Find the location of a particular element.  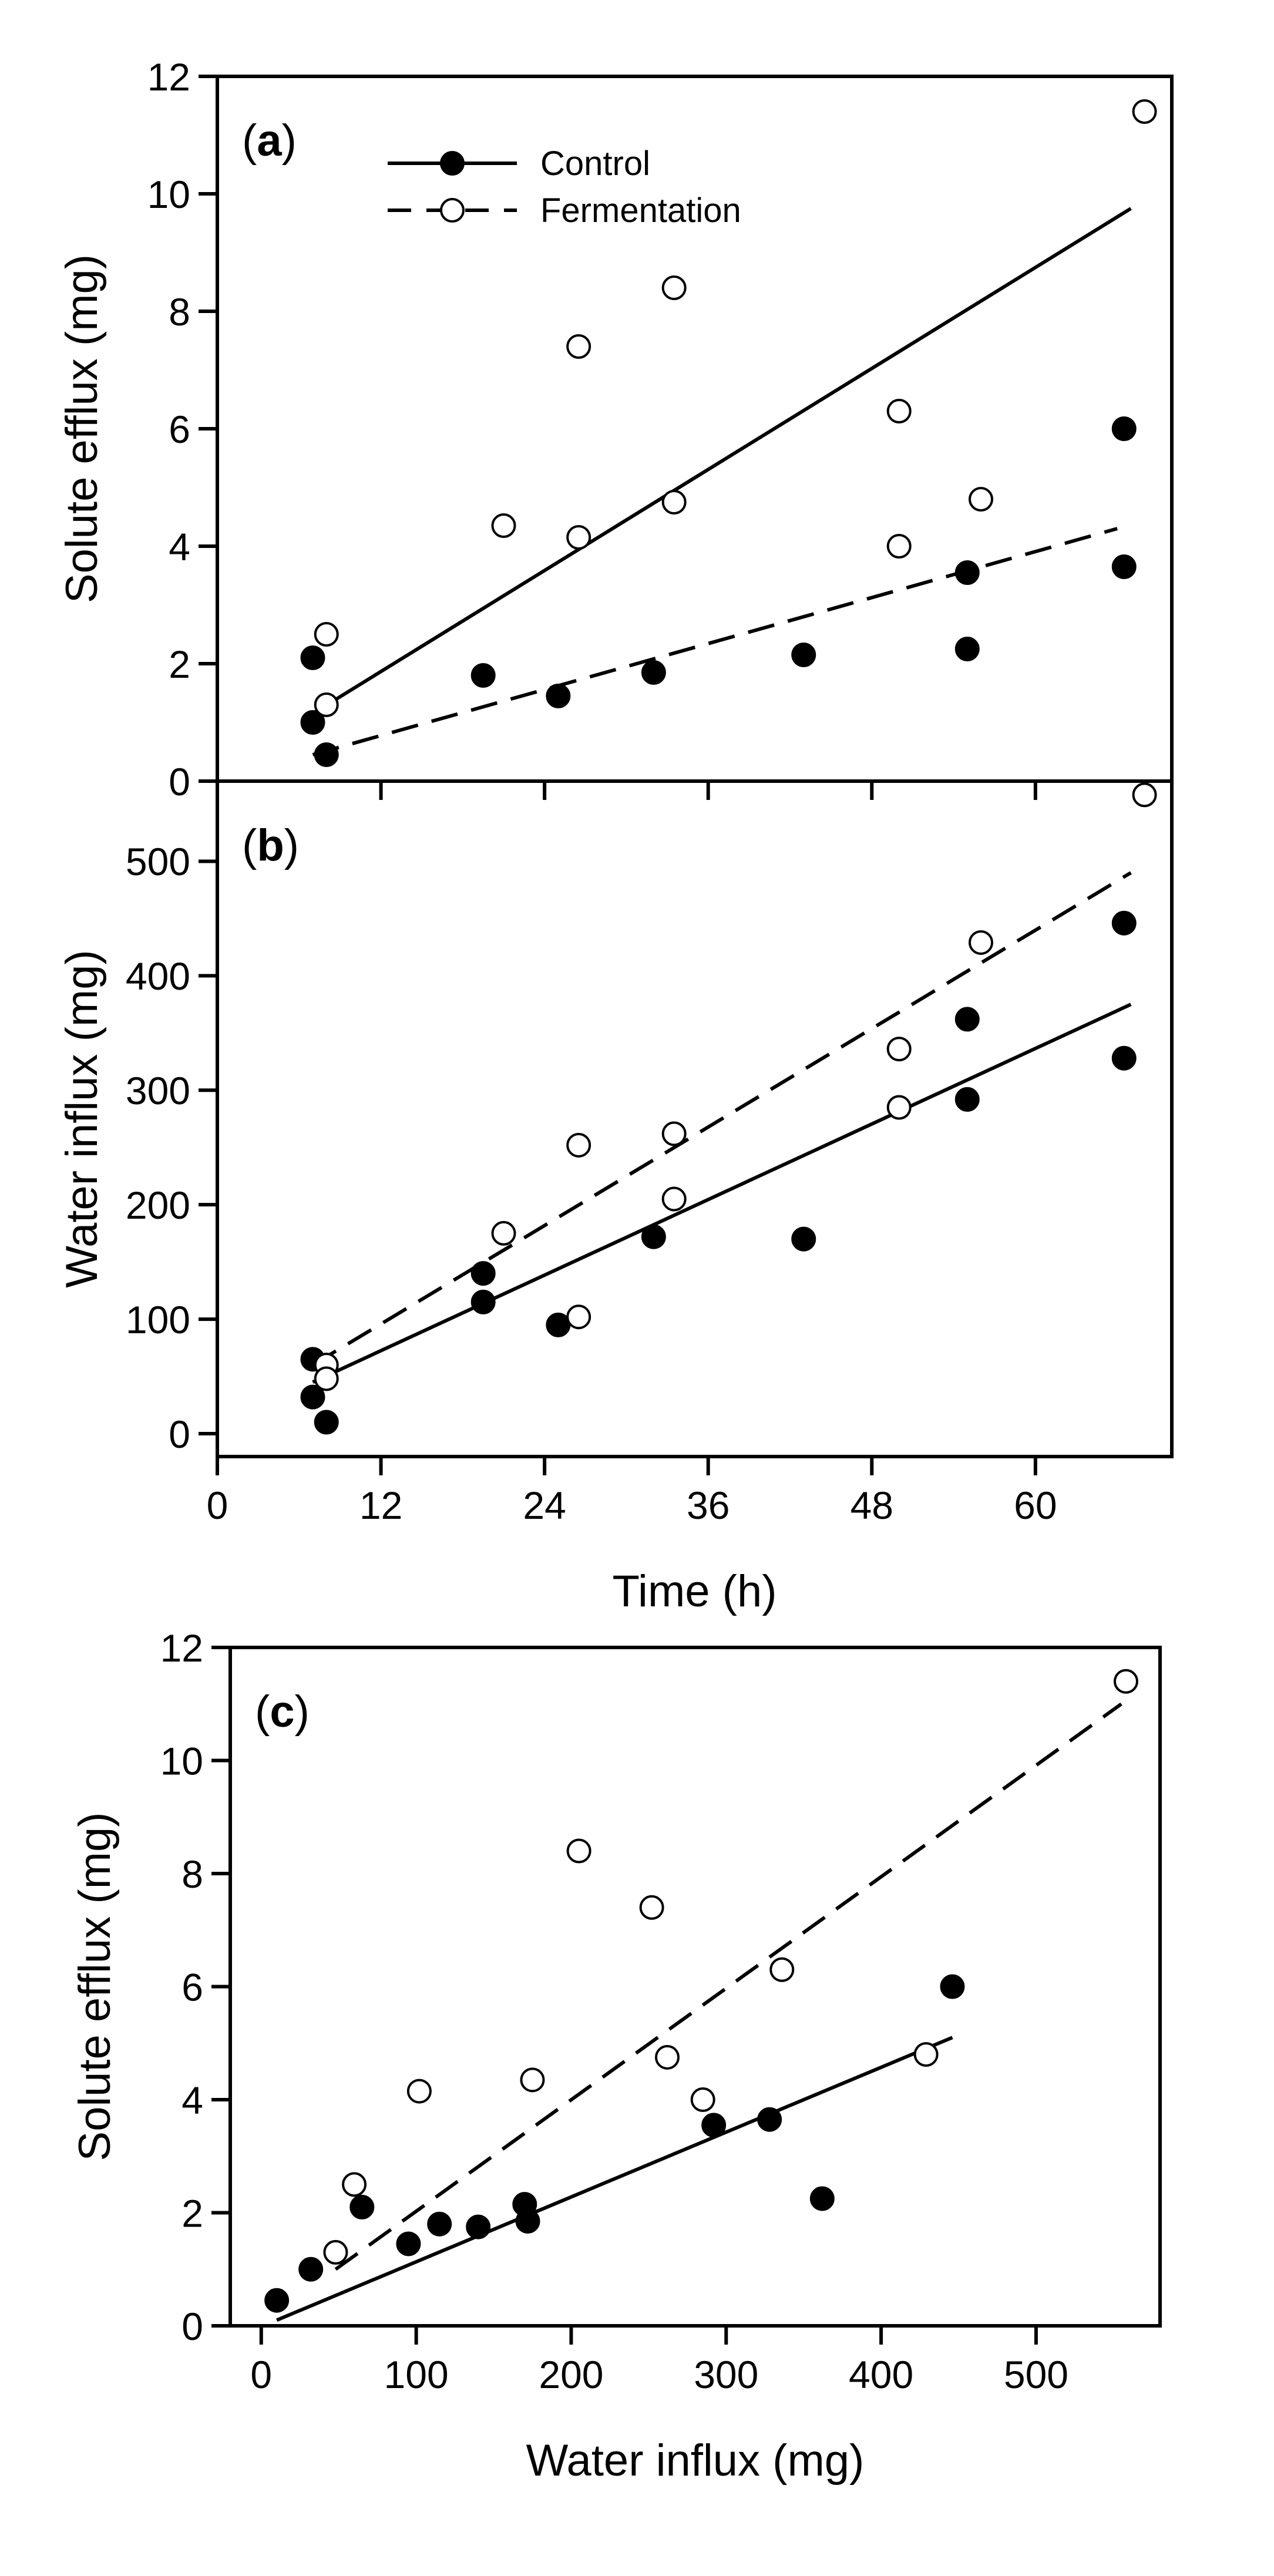

panel-label: (c) is located at coordinates (283, 1712).